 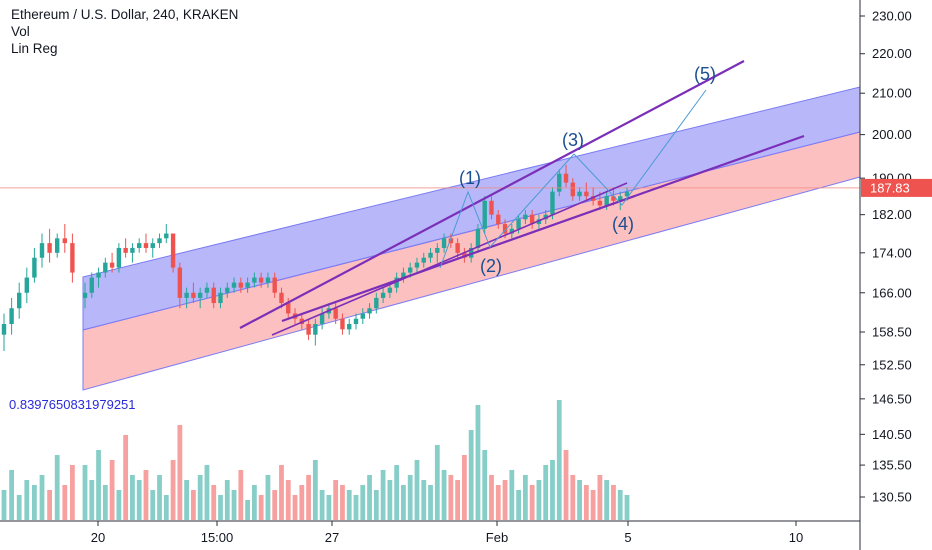 What do you see at coordinates (892, 398) in the screenshot?
I see `price-tick-label-10: 146.50` at bounding box center [892, 398].